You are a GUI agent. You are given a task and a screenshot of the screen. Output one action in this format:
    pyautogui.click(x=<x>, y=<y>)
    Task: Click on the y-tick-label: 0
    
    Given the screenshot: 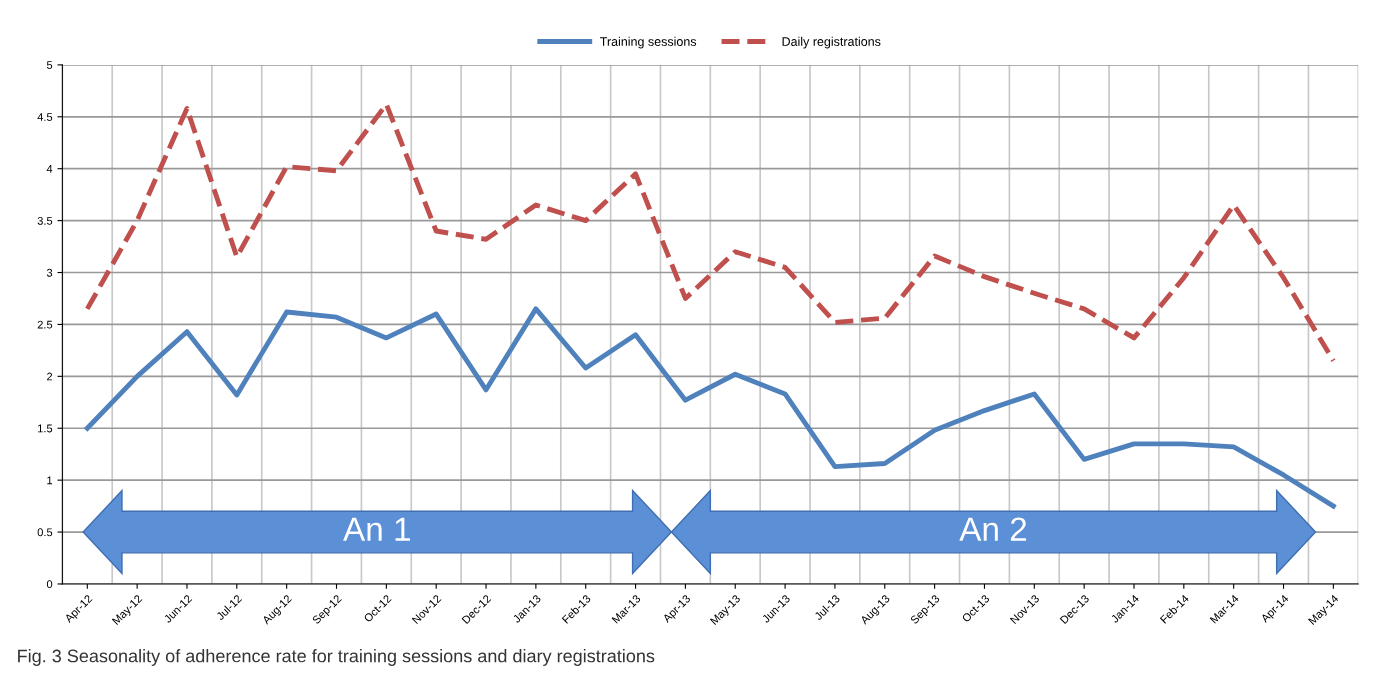 What is the action you would take?
    pyautogui.click(x=49, y=584)
    